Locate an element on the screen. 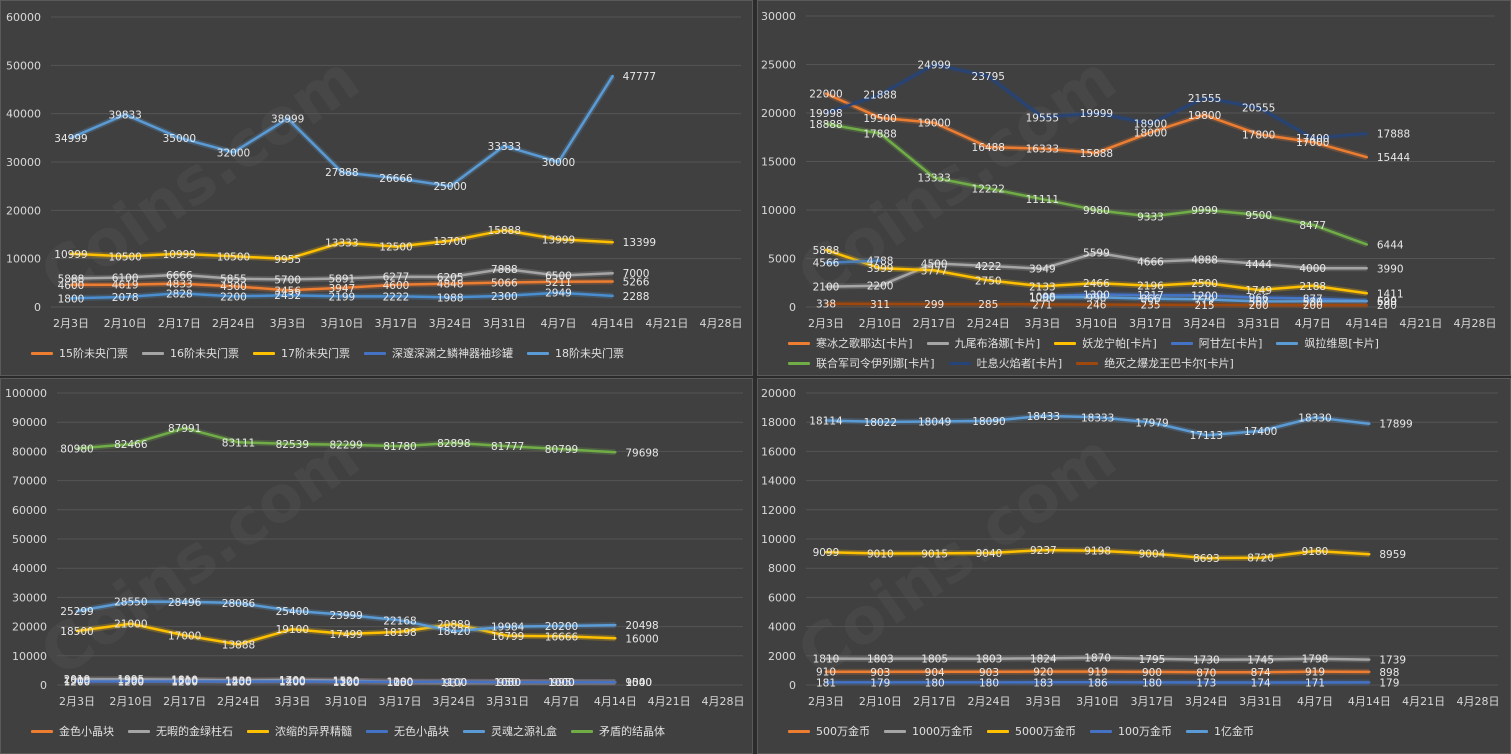  data-label: 1400 is located at coordinates (292, 682).